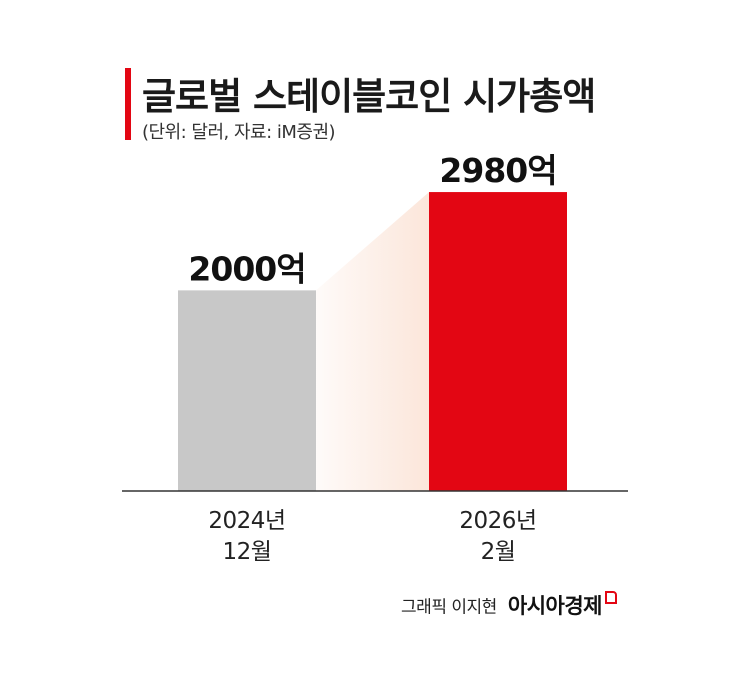 Image resolution: width=745 pixels, height=687 pixels. I want to click on bar-value-label-2: 2980억, so click(497, 170).